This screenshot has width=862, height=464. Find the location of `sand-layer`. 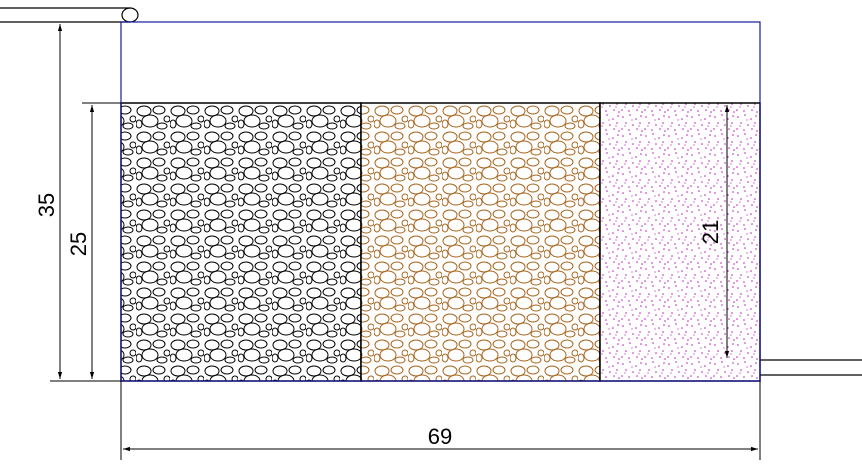

sand-layer is located at coordinates (680, 242).